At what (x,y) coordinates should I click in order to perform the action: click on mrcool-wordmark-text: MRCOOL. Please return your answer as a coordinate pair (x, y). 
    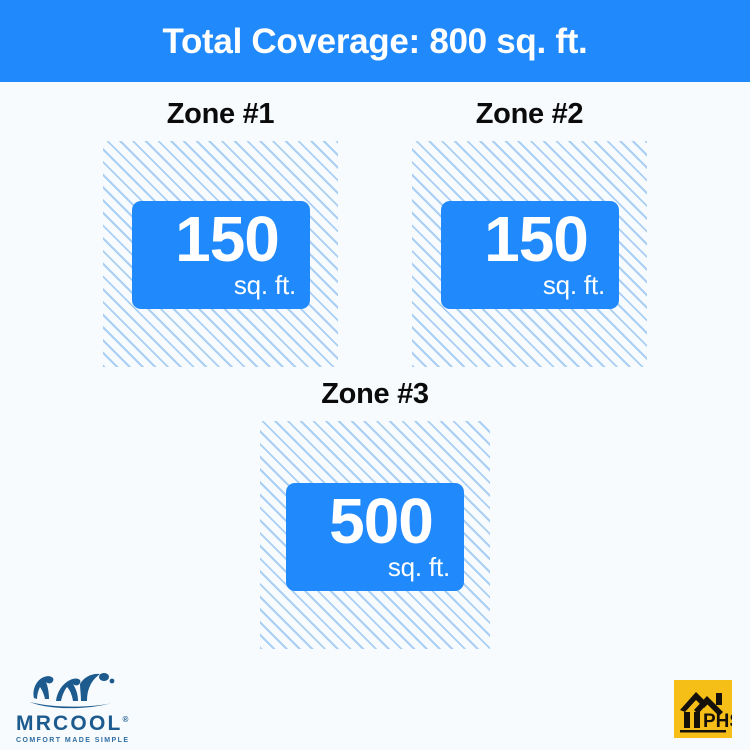
    Looking at the image, I should click on (69, 723).